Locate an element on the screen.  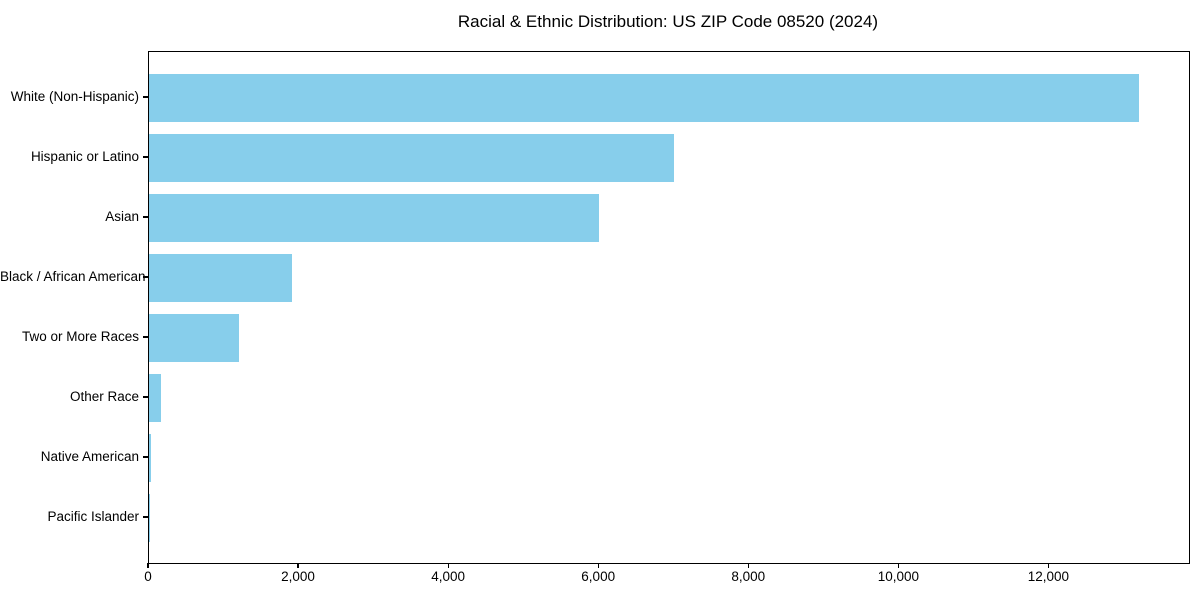
bar-asian is located at coordinates (374, 218).